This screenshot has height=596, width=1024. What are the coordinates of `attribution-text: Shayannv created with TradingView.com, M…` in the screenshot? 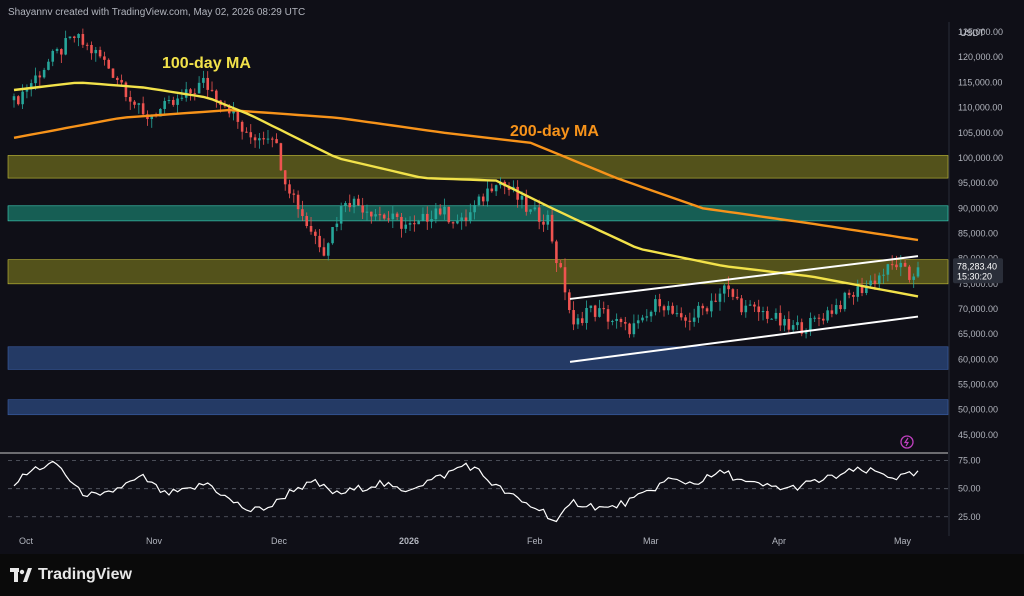 It's located at (157, 12).